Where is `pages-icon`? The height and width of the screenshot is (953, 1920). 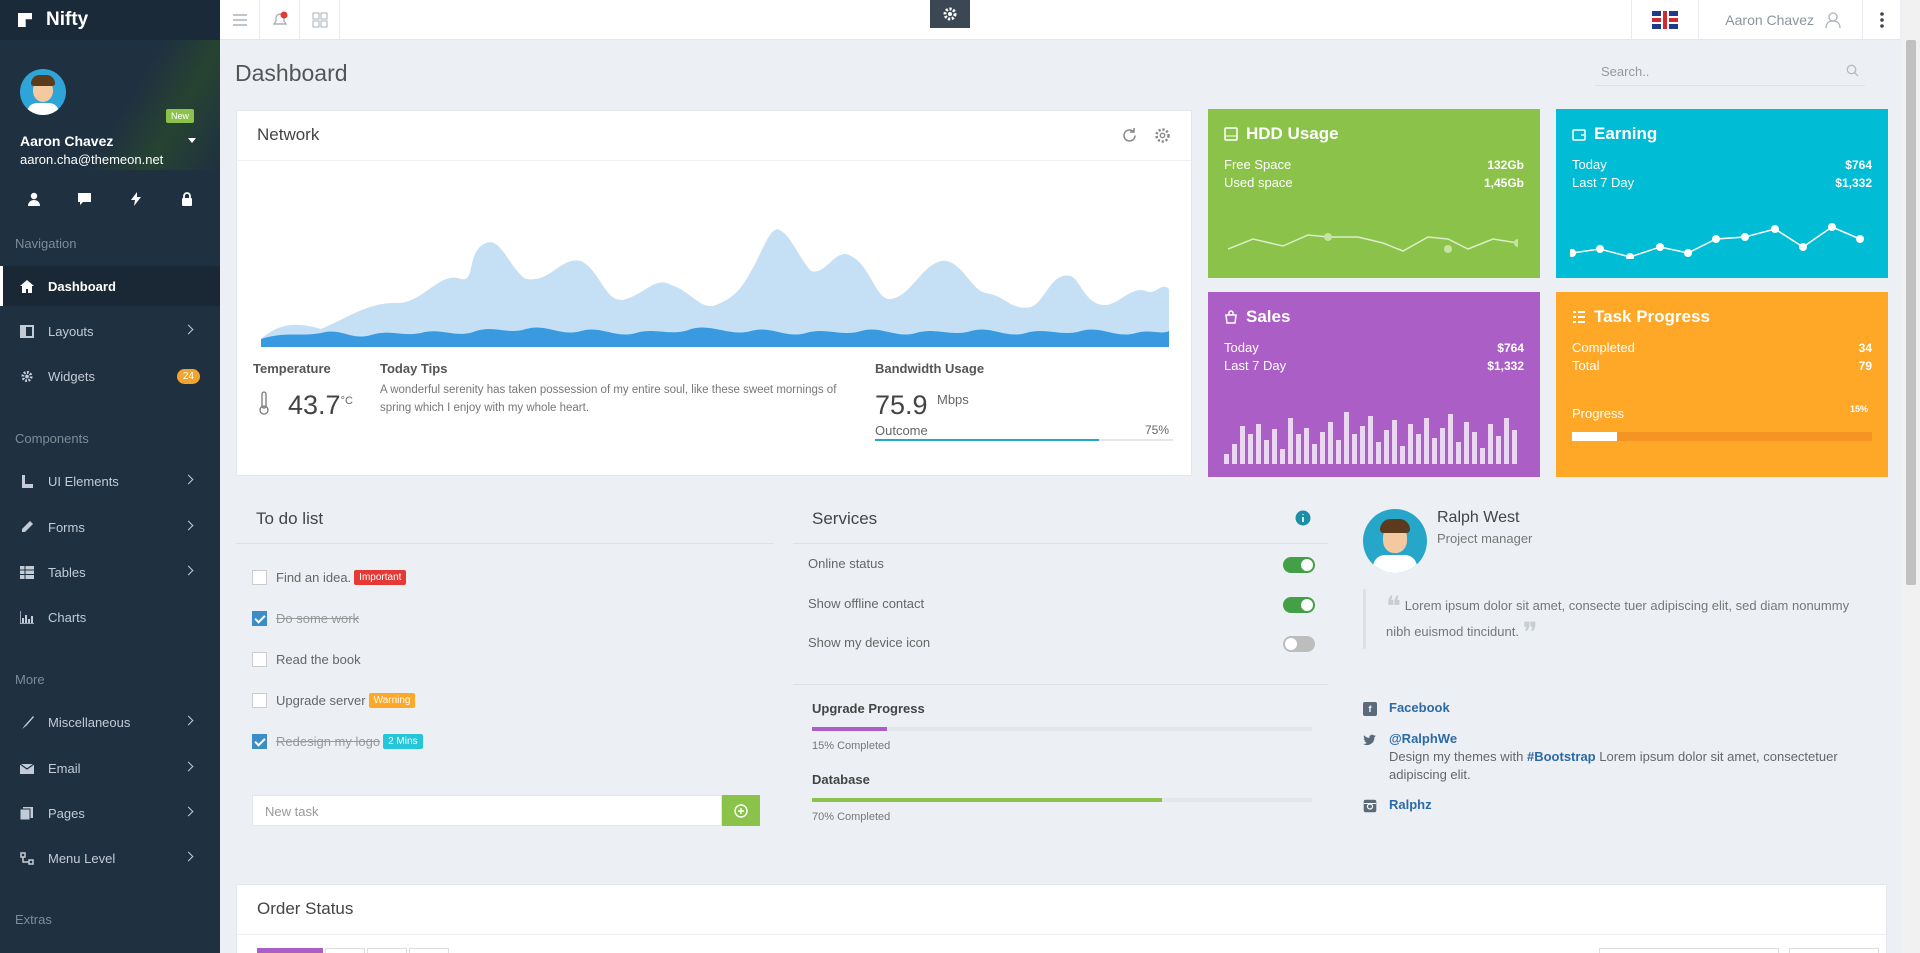
pages-icon is located at coordinates (26, 813).